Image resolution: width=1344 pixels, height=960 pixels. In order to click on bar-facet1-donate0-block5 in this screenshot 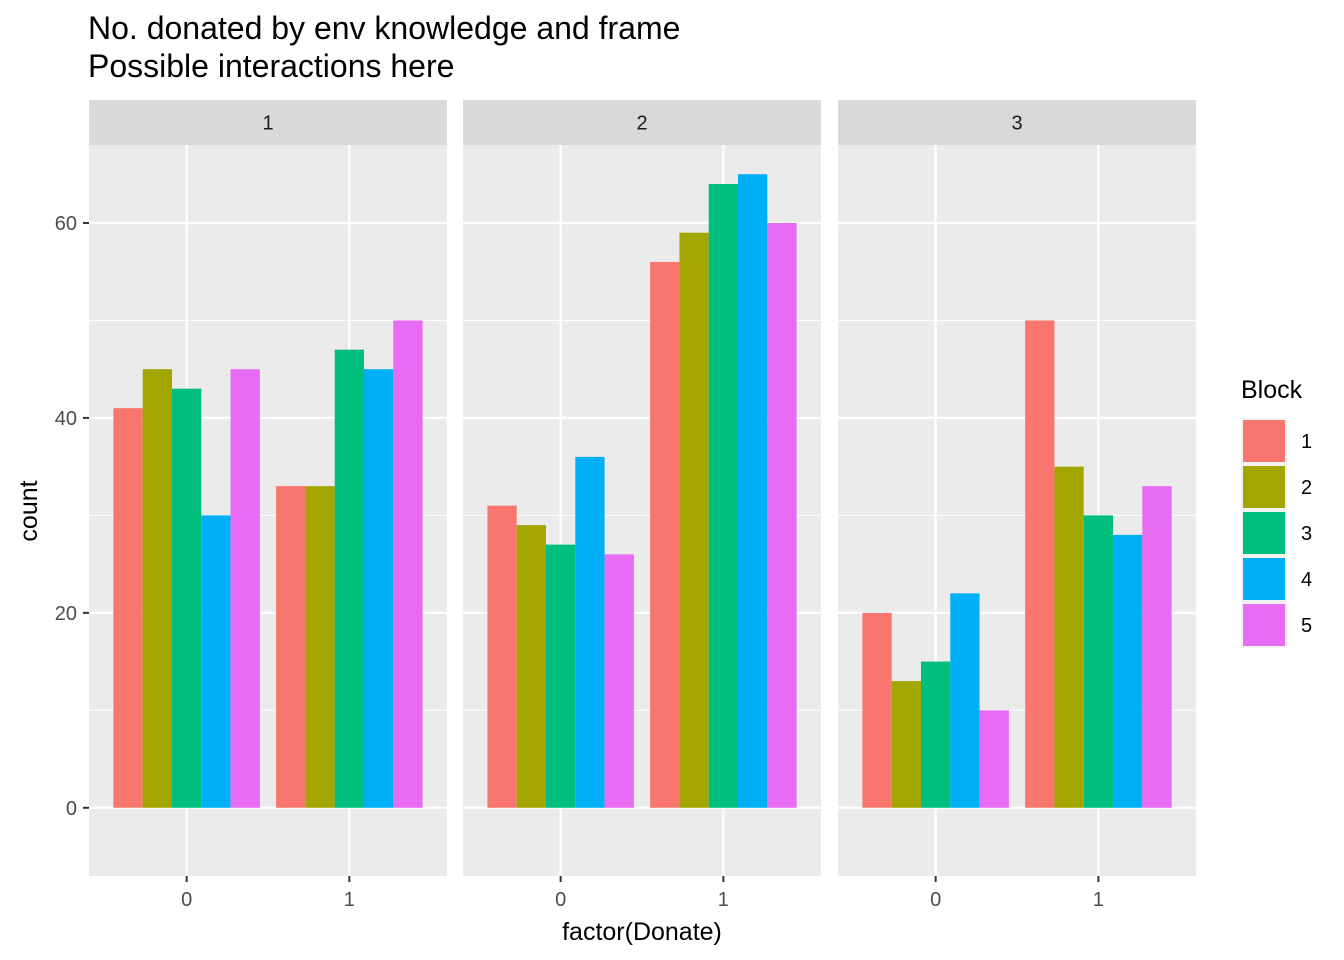, I will do `click(245, 588)`.